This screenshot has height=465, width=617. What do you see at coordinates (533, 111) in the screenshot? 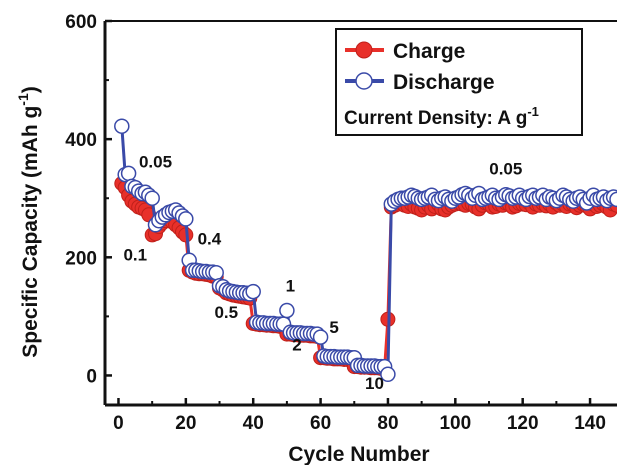
I see `legend-note-sup: -1` at bounding box center [533, 111].